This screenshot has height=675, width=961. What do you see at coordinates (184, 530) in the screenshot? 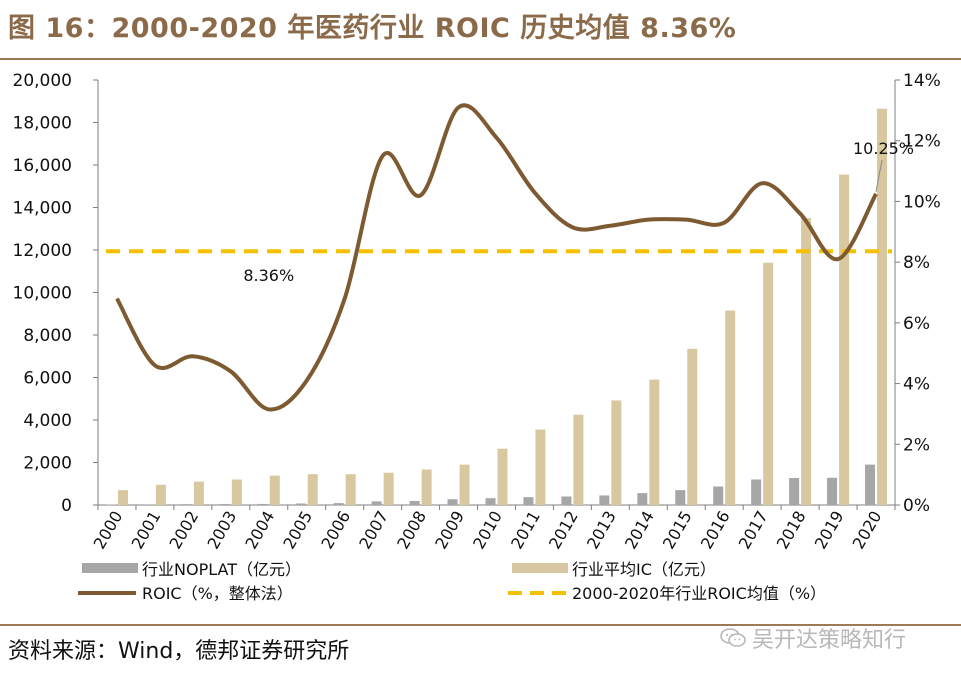
I see `x-tick-label: 2002` at bounding box center [184, 530].